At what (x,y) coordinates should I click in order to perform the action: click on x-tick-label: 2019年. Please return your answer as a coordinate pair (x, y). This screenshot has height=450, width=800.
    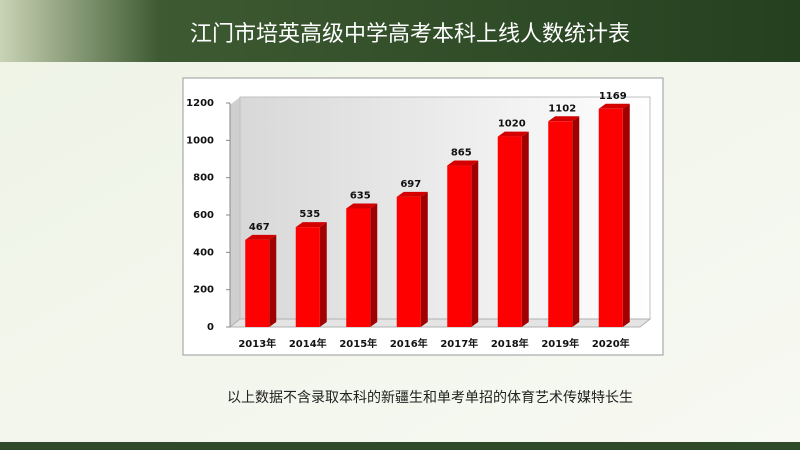
    Looking at the image, I should click on (560, 343).